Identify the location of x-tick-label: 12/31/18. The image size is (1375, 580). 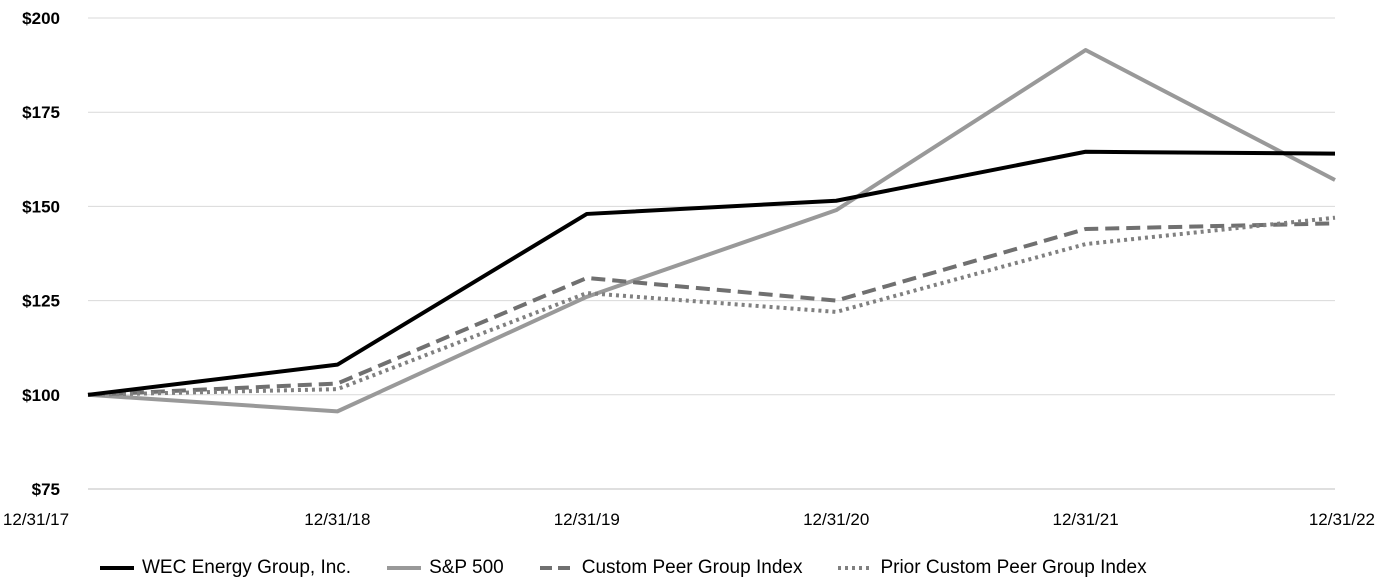
(337, 519).